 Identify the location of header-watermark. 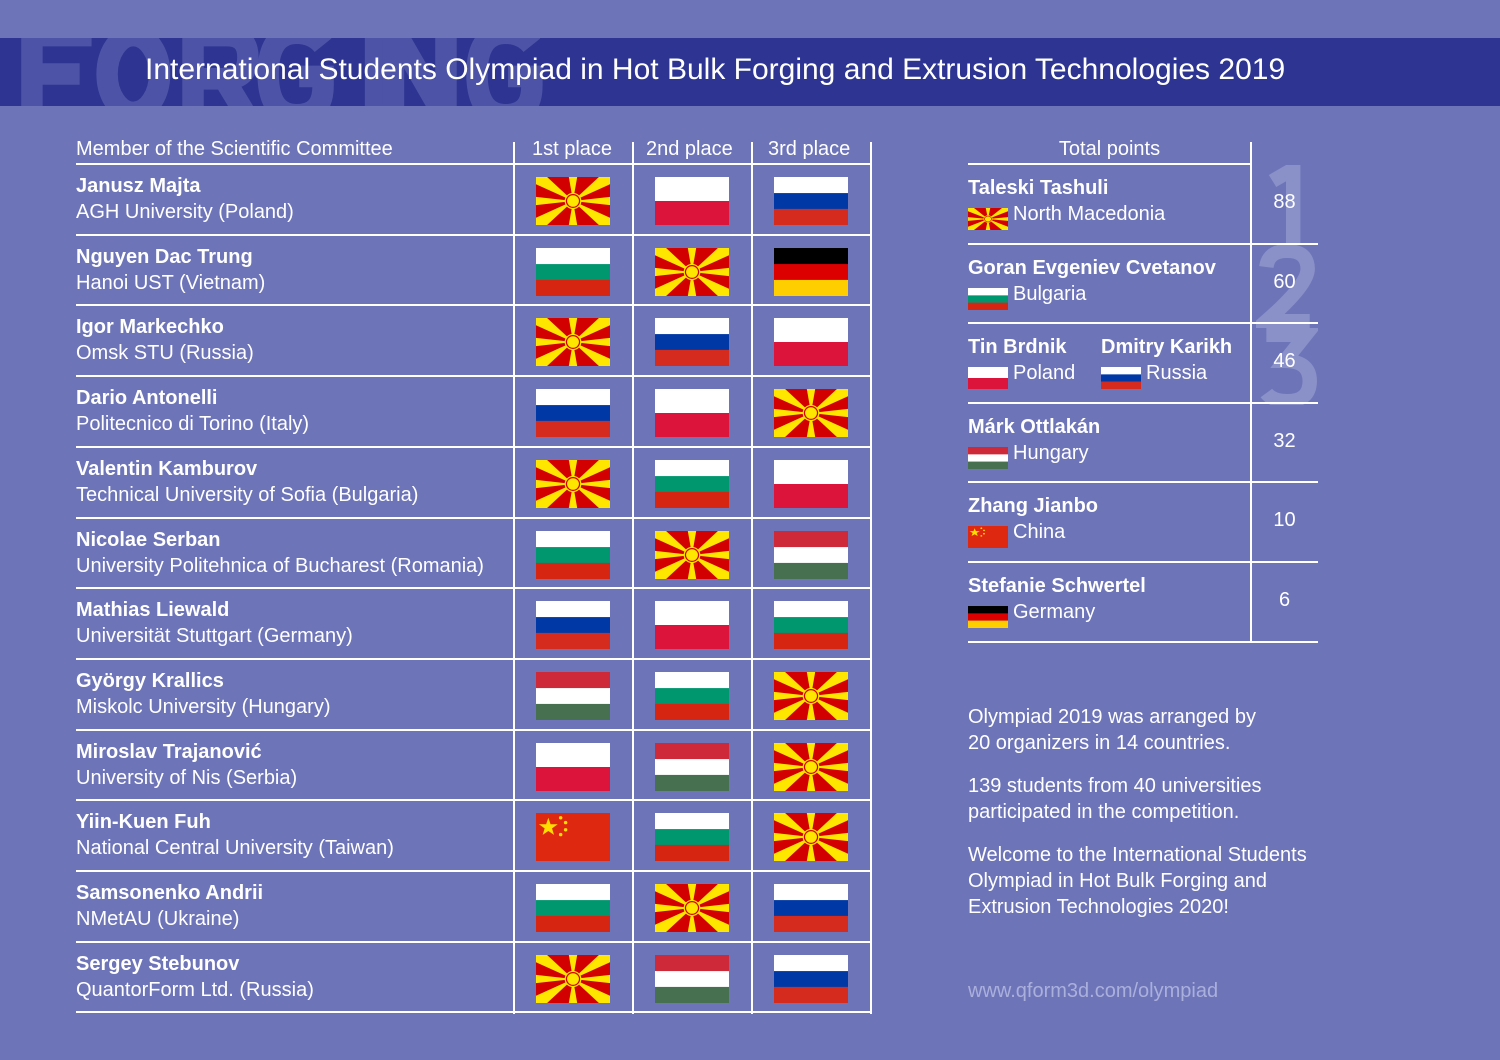
(282, 72).